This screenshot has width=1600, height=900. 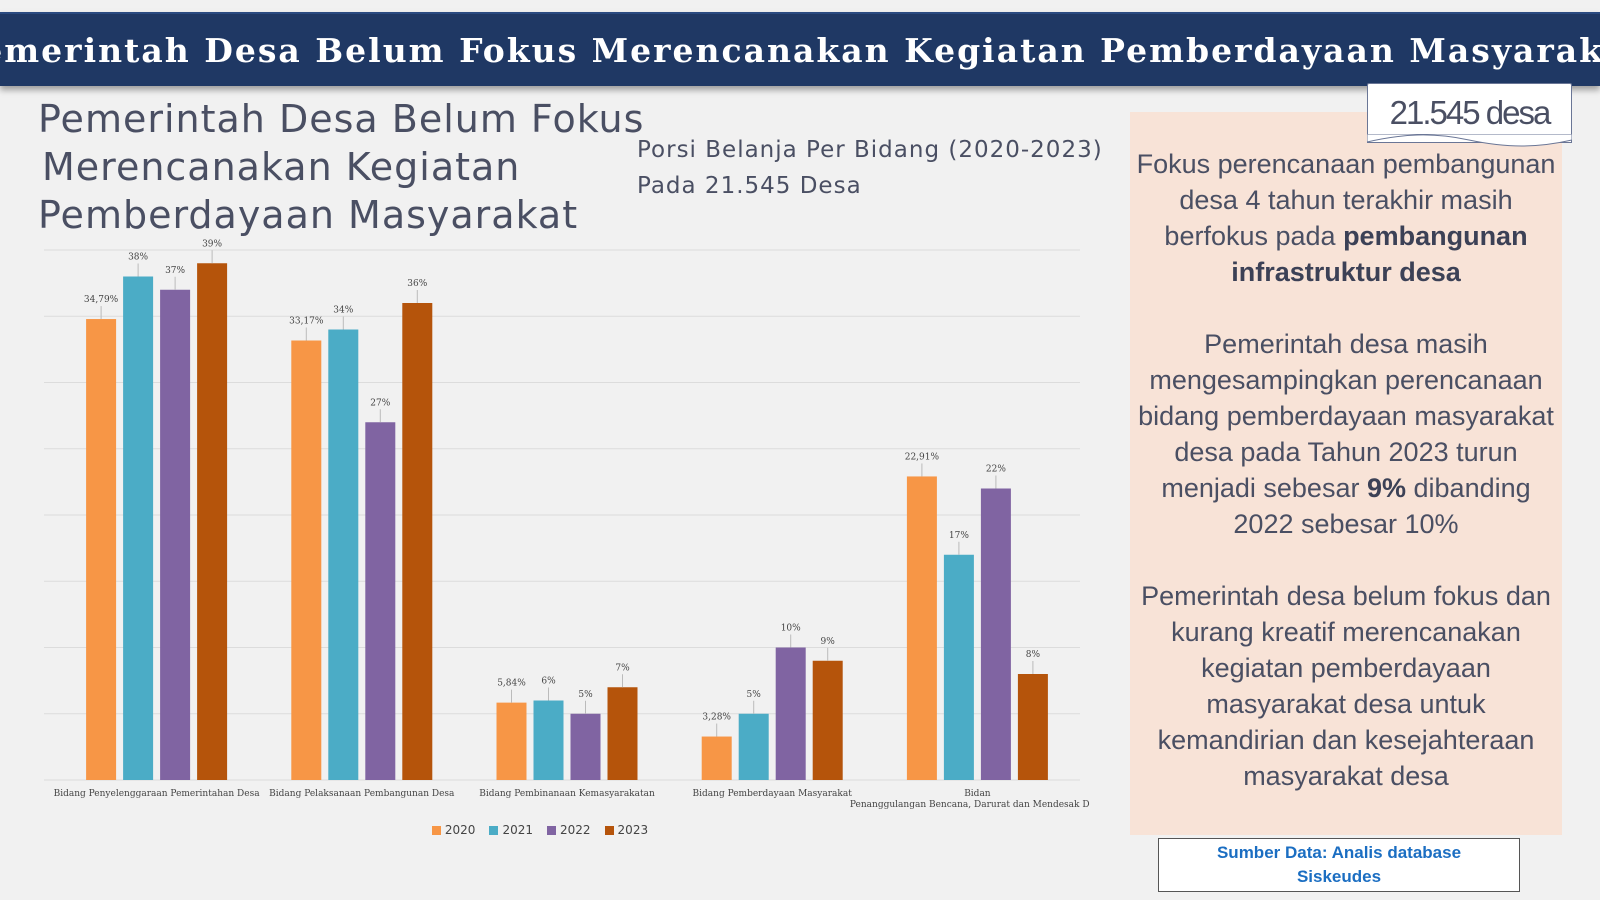 What do you see at coordinates (343, 311) in the screenshot?
I see `data-label: 34%` at bounding box center [343, 311].